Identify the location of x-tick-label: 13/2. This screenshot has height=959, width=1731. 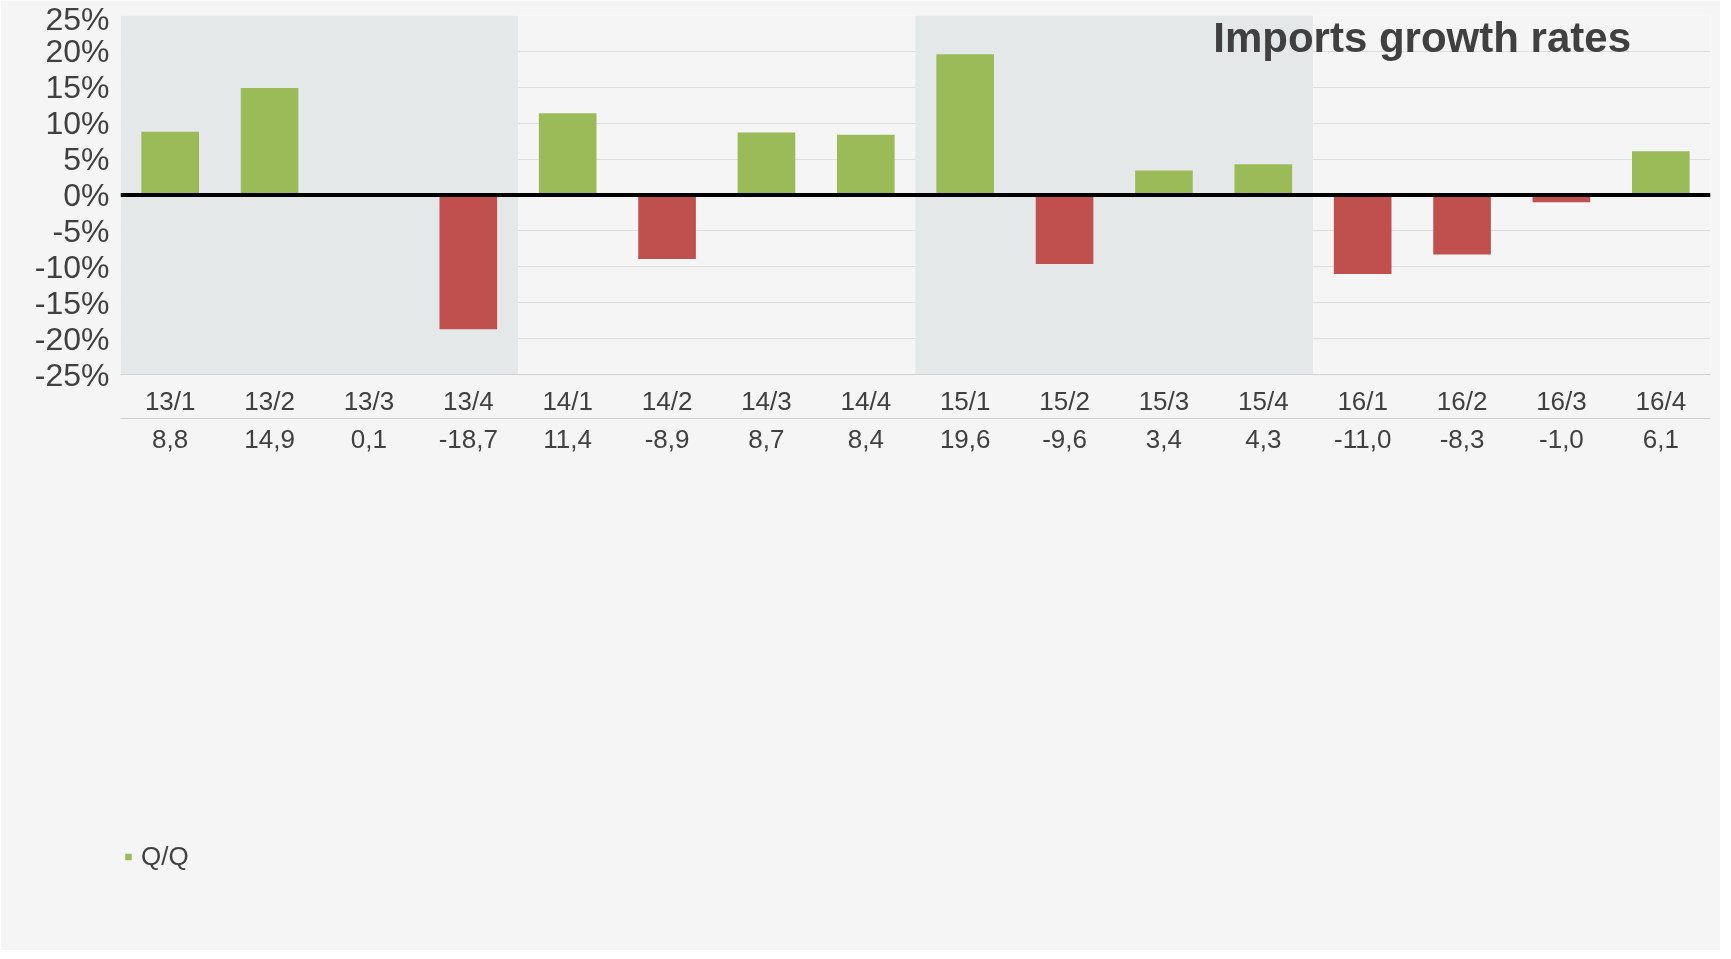
(269, 400).